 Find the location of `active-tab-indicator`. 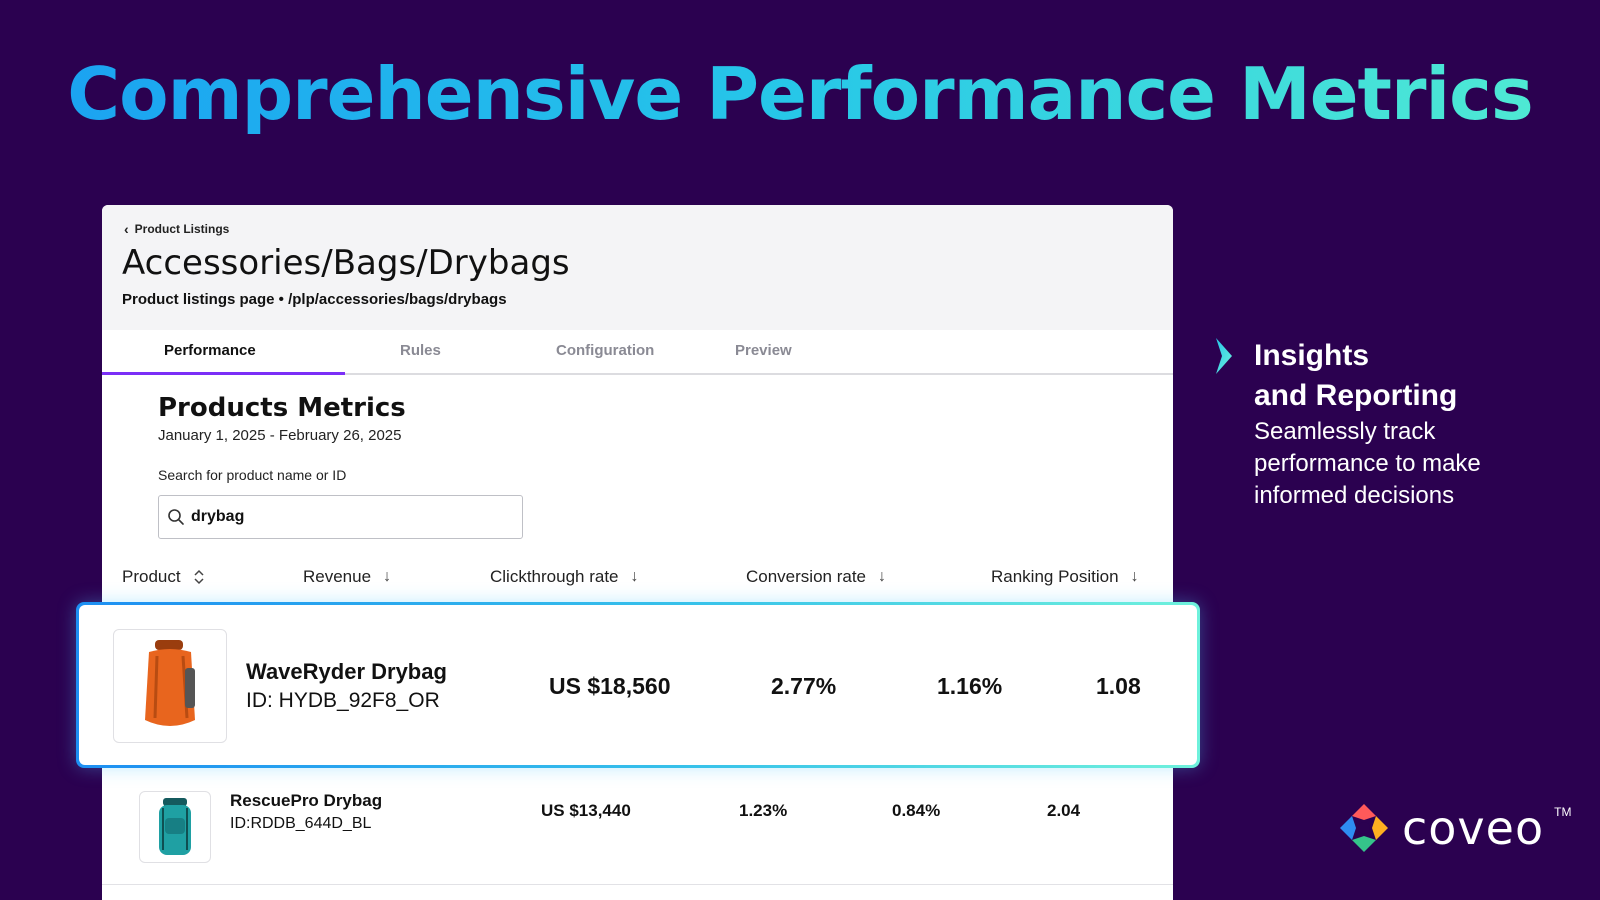

active-tab-indicator is located at coordinates (223, 373).